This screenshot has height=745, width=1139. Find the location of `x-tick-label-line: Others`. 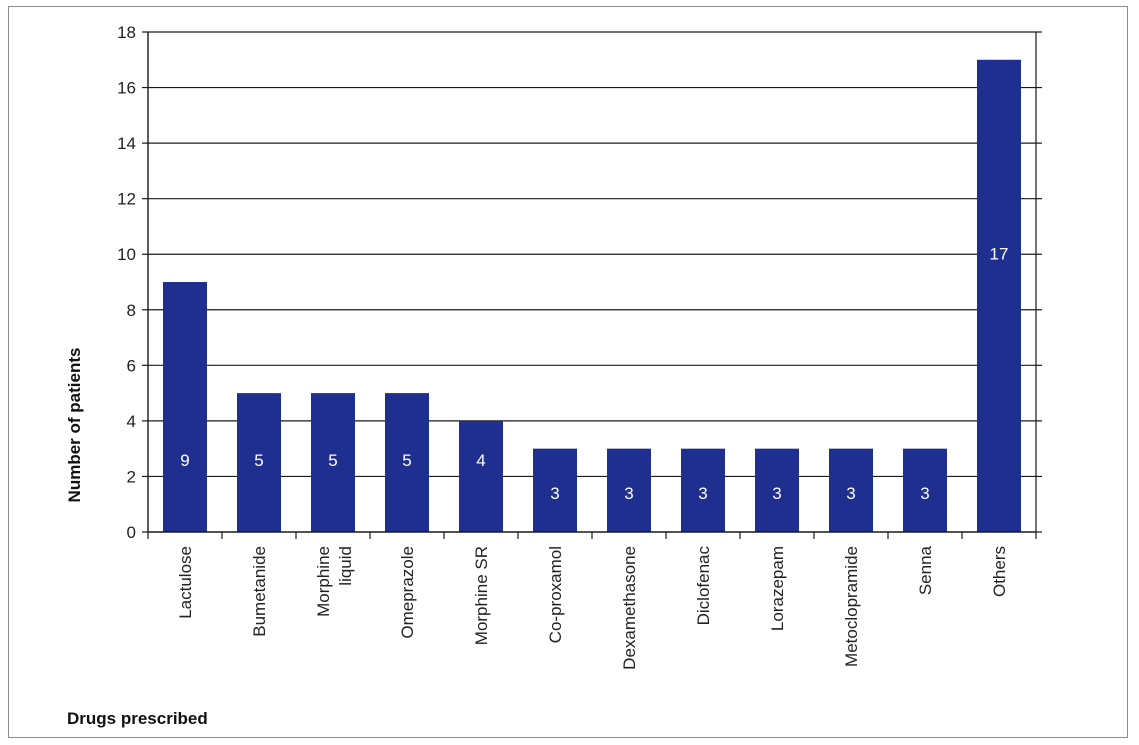

x-tick-label-line: Others is located at coordinates (999, 571).